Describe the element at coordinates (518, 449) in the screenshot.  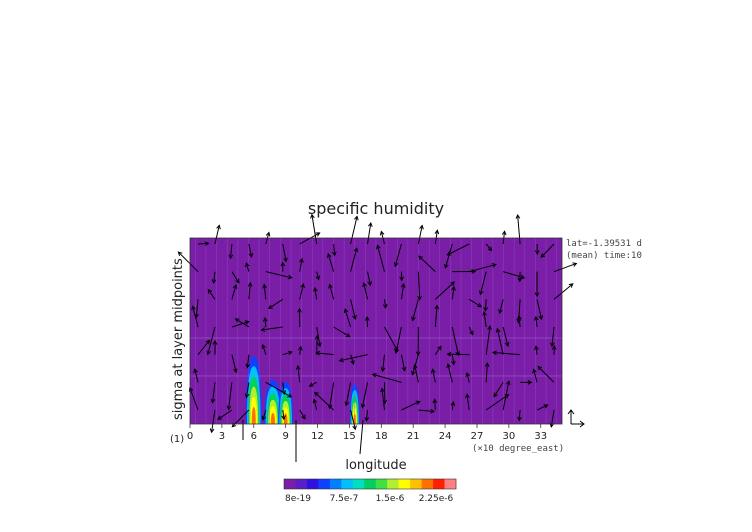
I see `x-axis-units: (×10 degree_east)` at that location.